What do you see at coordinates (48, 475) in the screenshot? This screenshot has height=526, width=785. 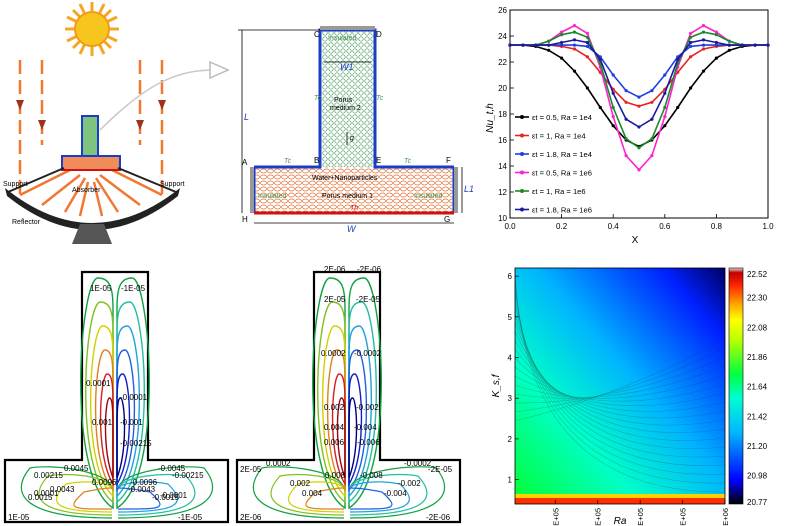 I see `contour-label: 0.00215` at bounding box center [48, 475].